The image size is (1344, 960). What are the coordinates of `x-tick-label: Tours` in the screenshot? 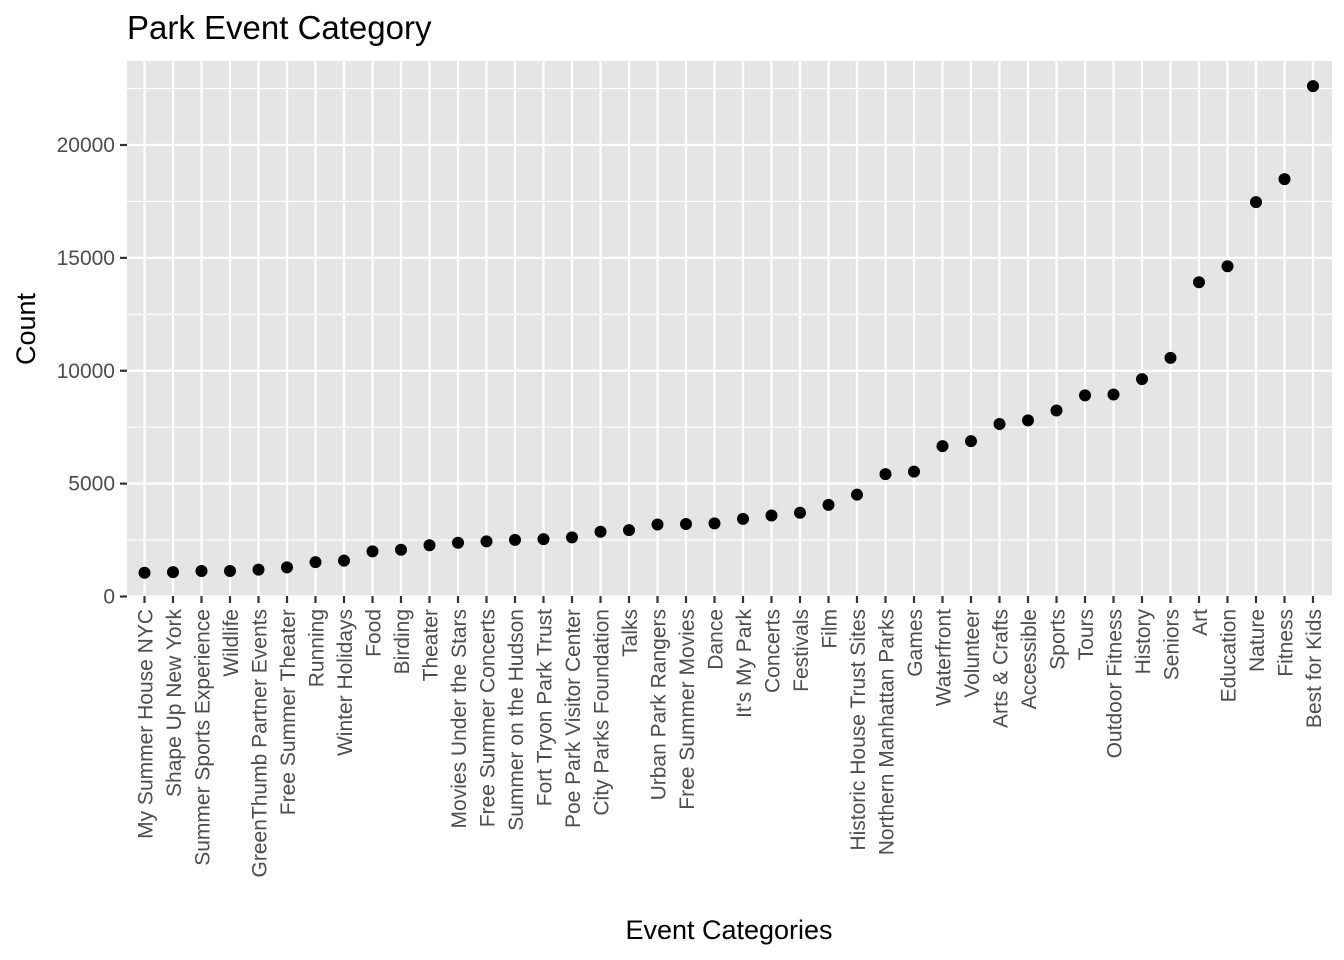 It's located at (1086, 634).